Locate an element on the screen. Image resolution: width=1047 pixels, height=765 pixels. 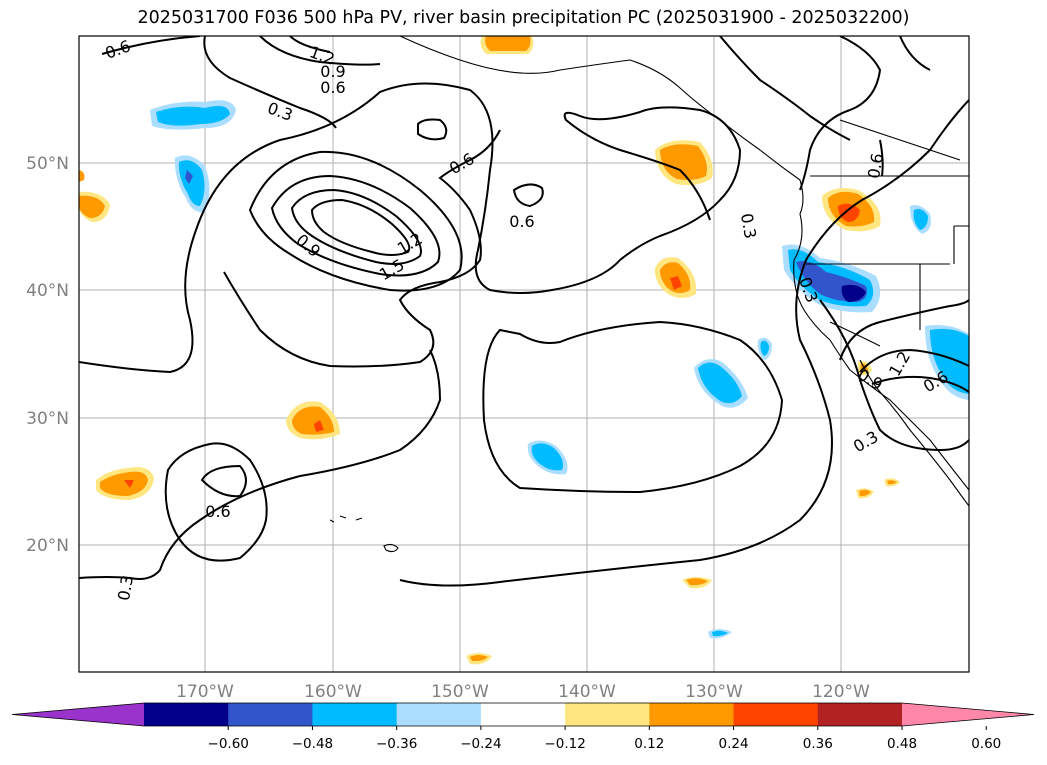
lat-label-20n: 20°N is located at coordinates (47, 546).